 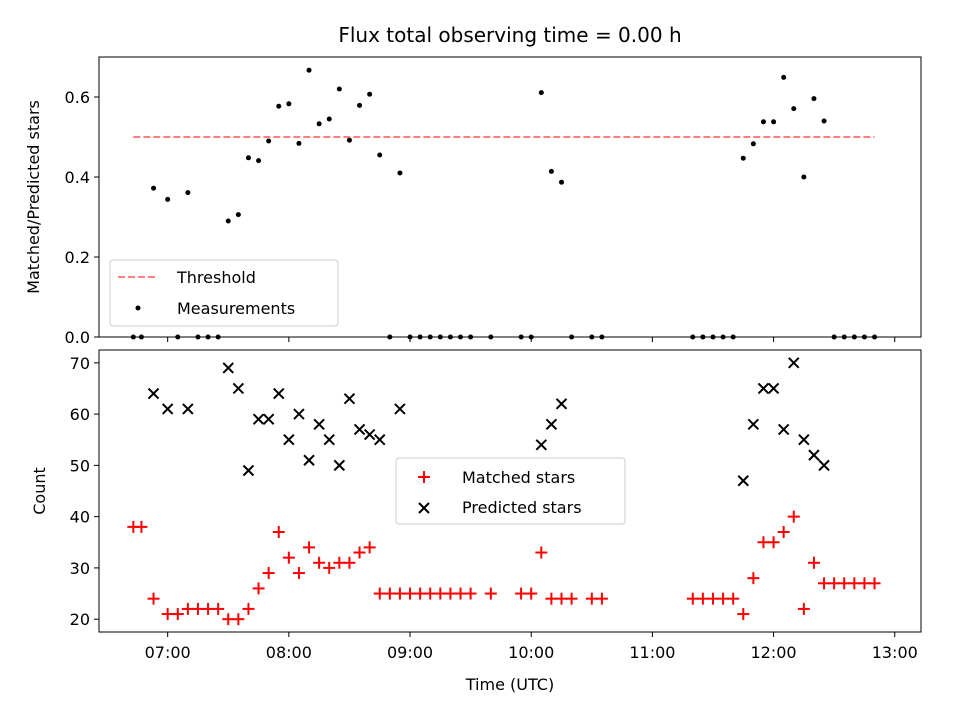 I want to click on bottom-legend-box, so click(x=510, y=491).